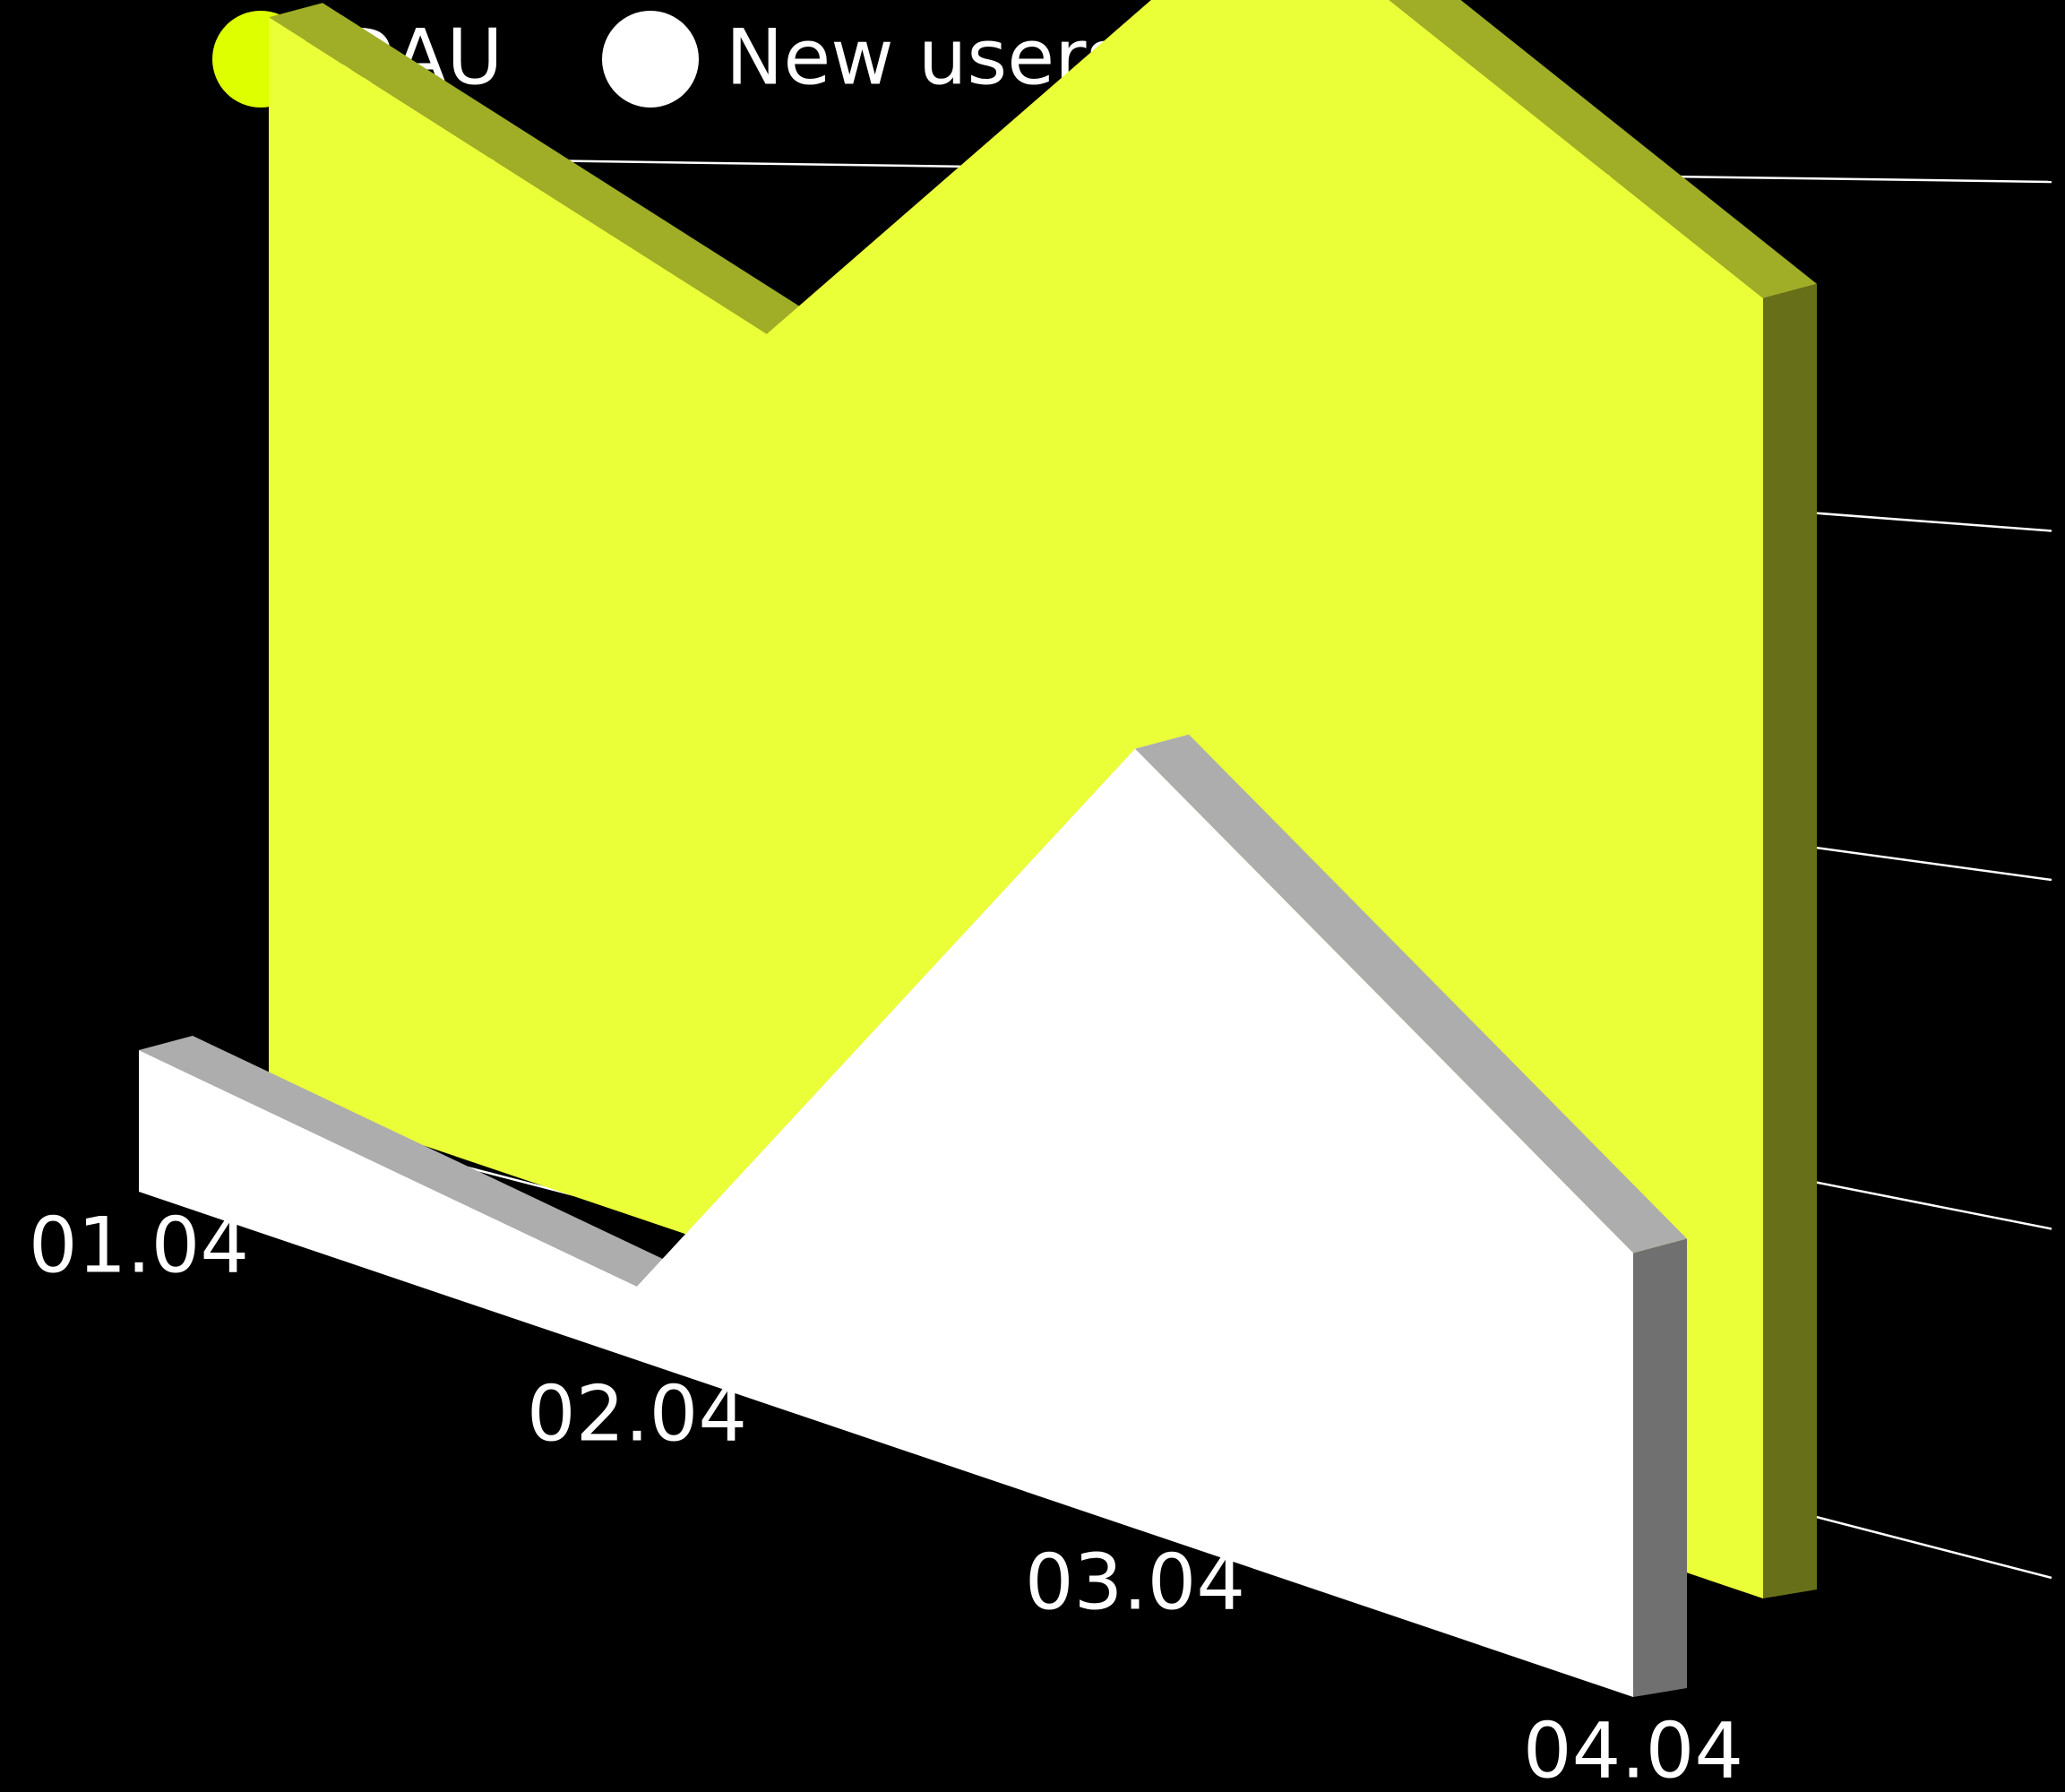  What do you see at coordinates (651, 59) in the screenshot?
I see `legend-swatch` at bounding box center [651, 59].